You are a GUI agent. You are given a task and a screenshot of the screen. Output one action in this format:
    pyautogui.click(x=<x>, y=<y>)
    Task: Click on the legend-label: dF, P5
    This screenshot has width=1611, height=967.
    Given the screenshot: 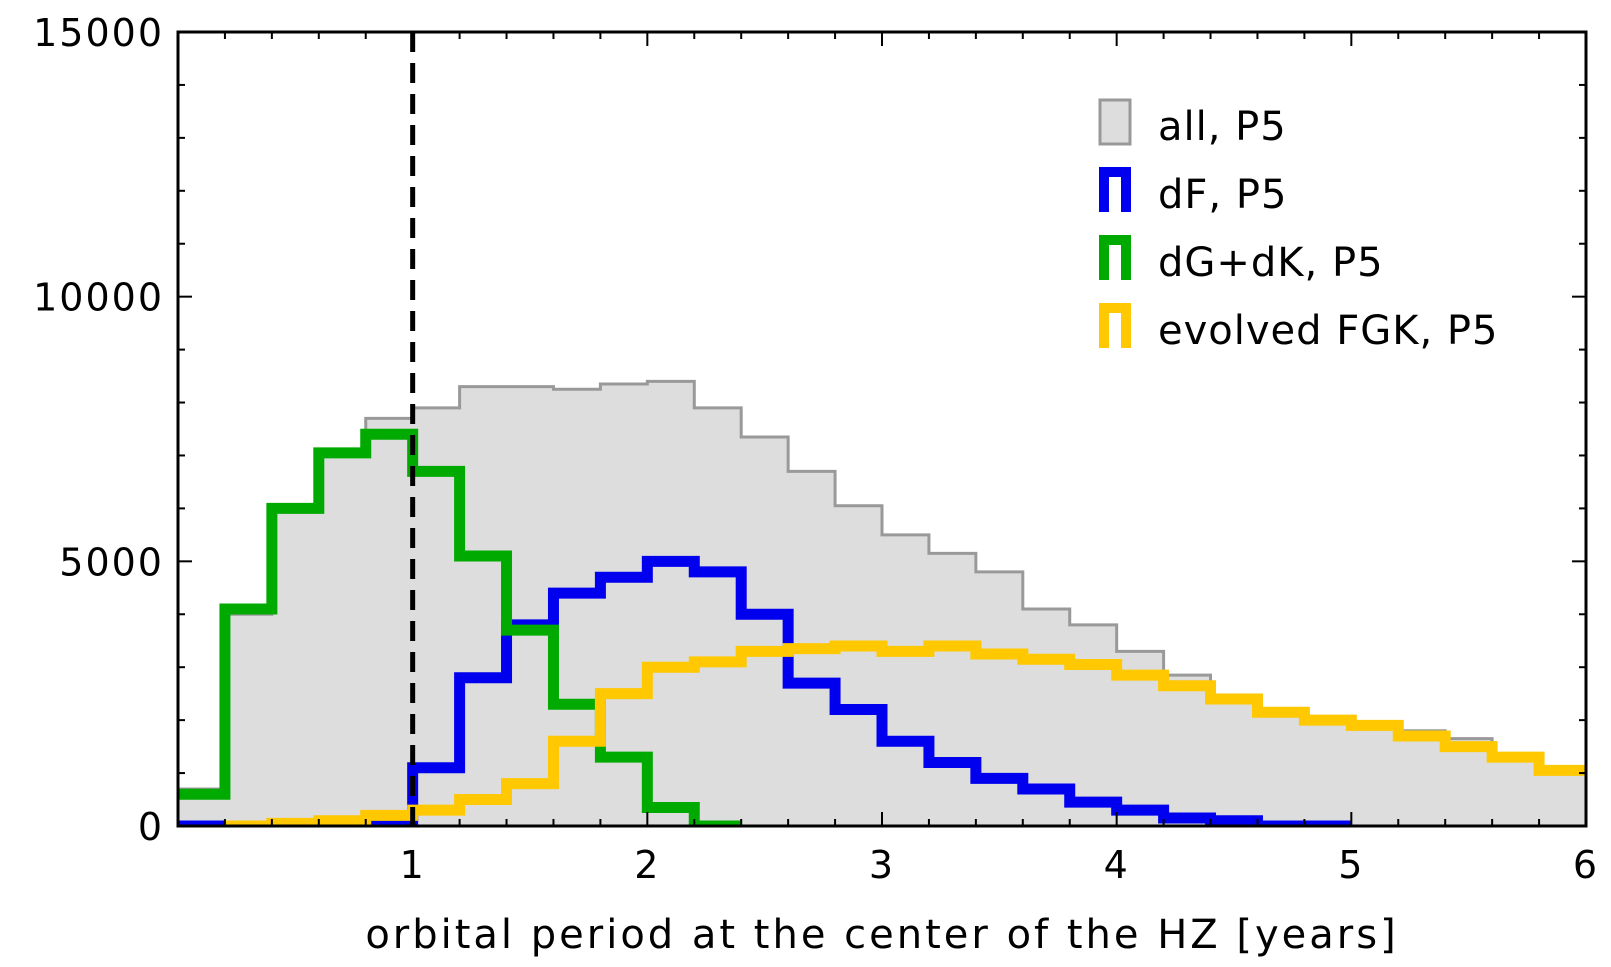 What is the action you would take?
    pyautogui.click(x=1222, y=195)
    